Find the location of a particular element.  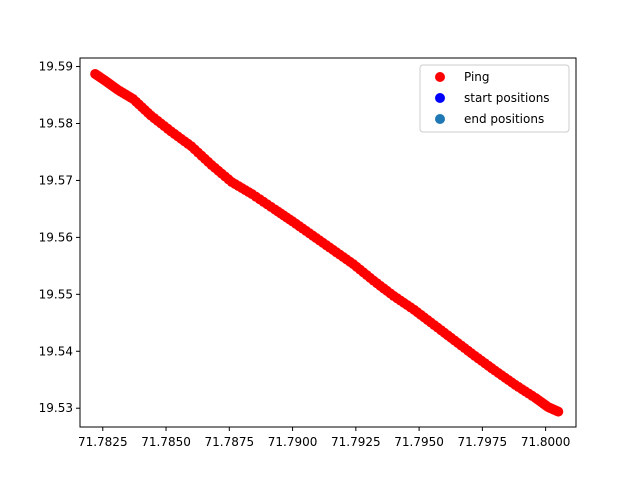

x-tick-label: 71.7900 is located at coordinates (293, 442).